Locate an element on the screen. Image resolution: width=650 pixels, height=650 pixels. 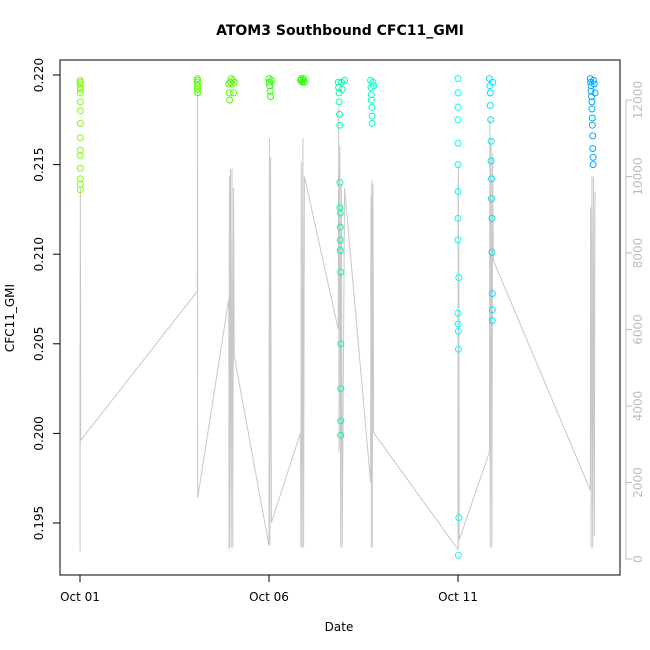
y2-tick-label: 12000 is located at coordinates (638, 100).